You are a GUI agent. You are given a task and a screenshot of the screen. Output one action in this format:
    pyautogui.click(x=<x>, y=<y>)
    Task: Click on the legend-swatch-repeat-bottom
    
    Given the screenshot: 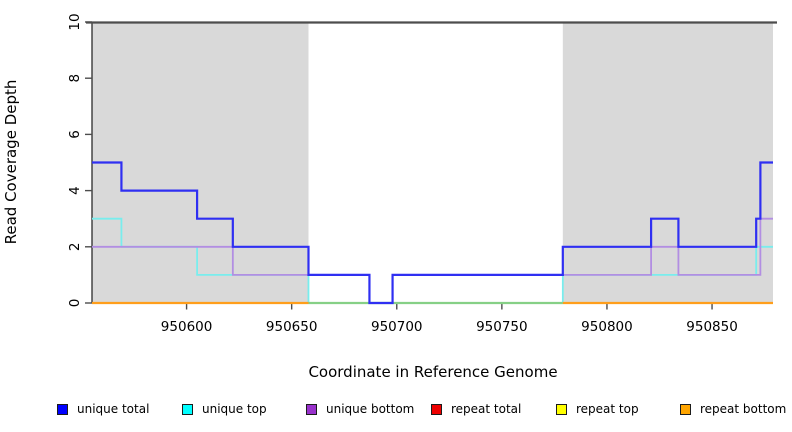 What is the action you would take?
    pyautogui.click(x=685, y=409)
    